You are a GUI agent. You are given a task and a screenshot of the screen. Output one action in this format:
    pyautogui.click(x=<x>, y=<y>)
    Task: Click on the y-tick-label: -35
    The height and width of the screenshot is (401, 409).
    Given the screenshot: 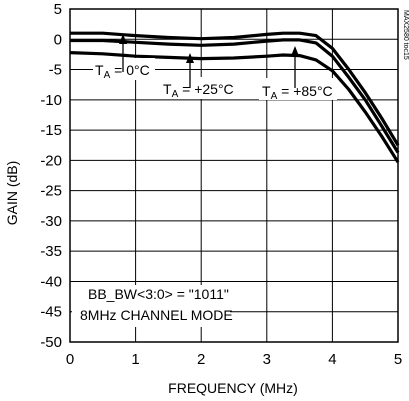 What is the action you would take?
    pyautogui.click(x=51, y=251)
    